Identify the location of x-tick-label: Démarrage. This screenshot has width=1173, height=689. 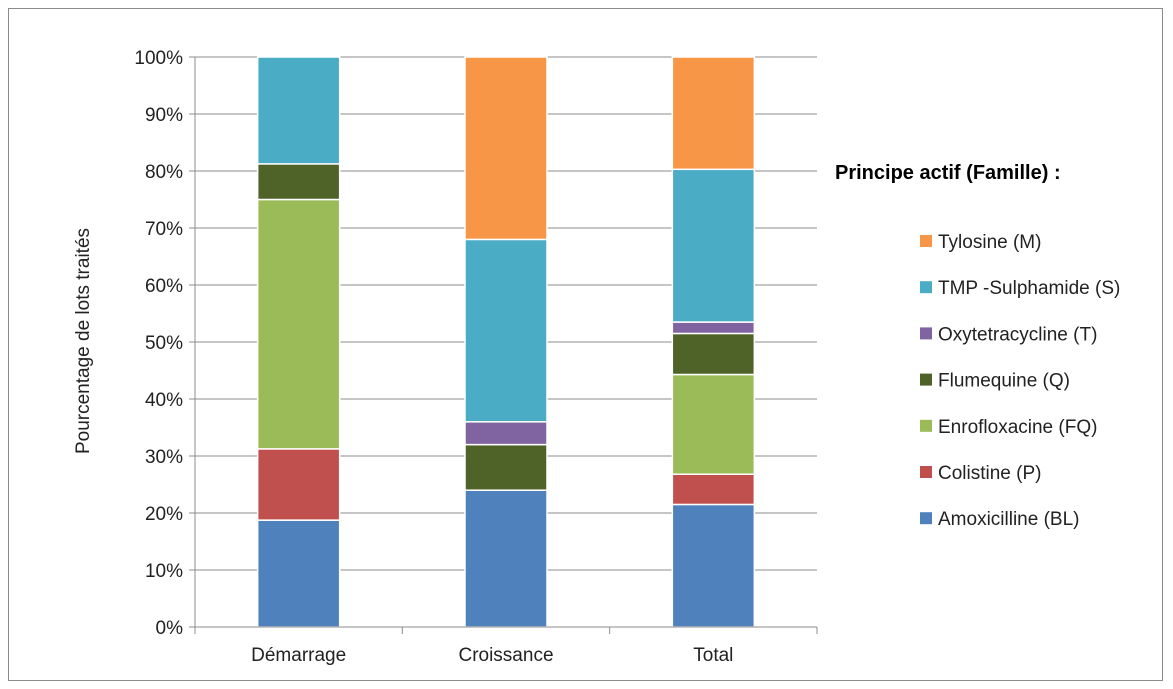
(298, 655).